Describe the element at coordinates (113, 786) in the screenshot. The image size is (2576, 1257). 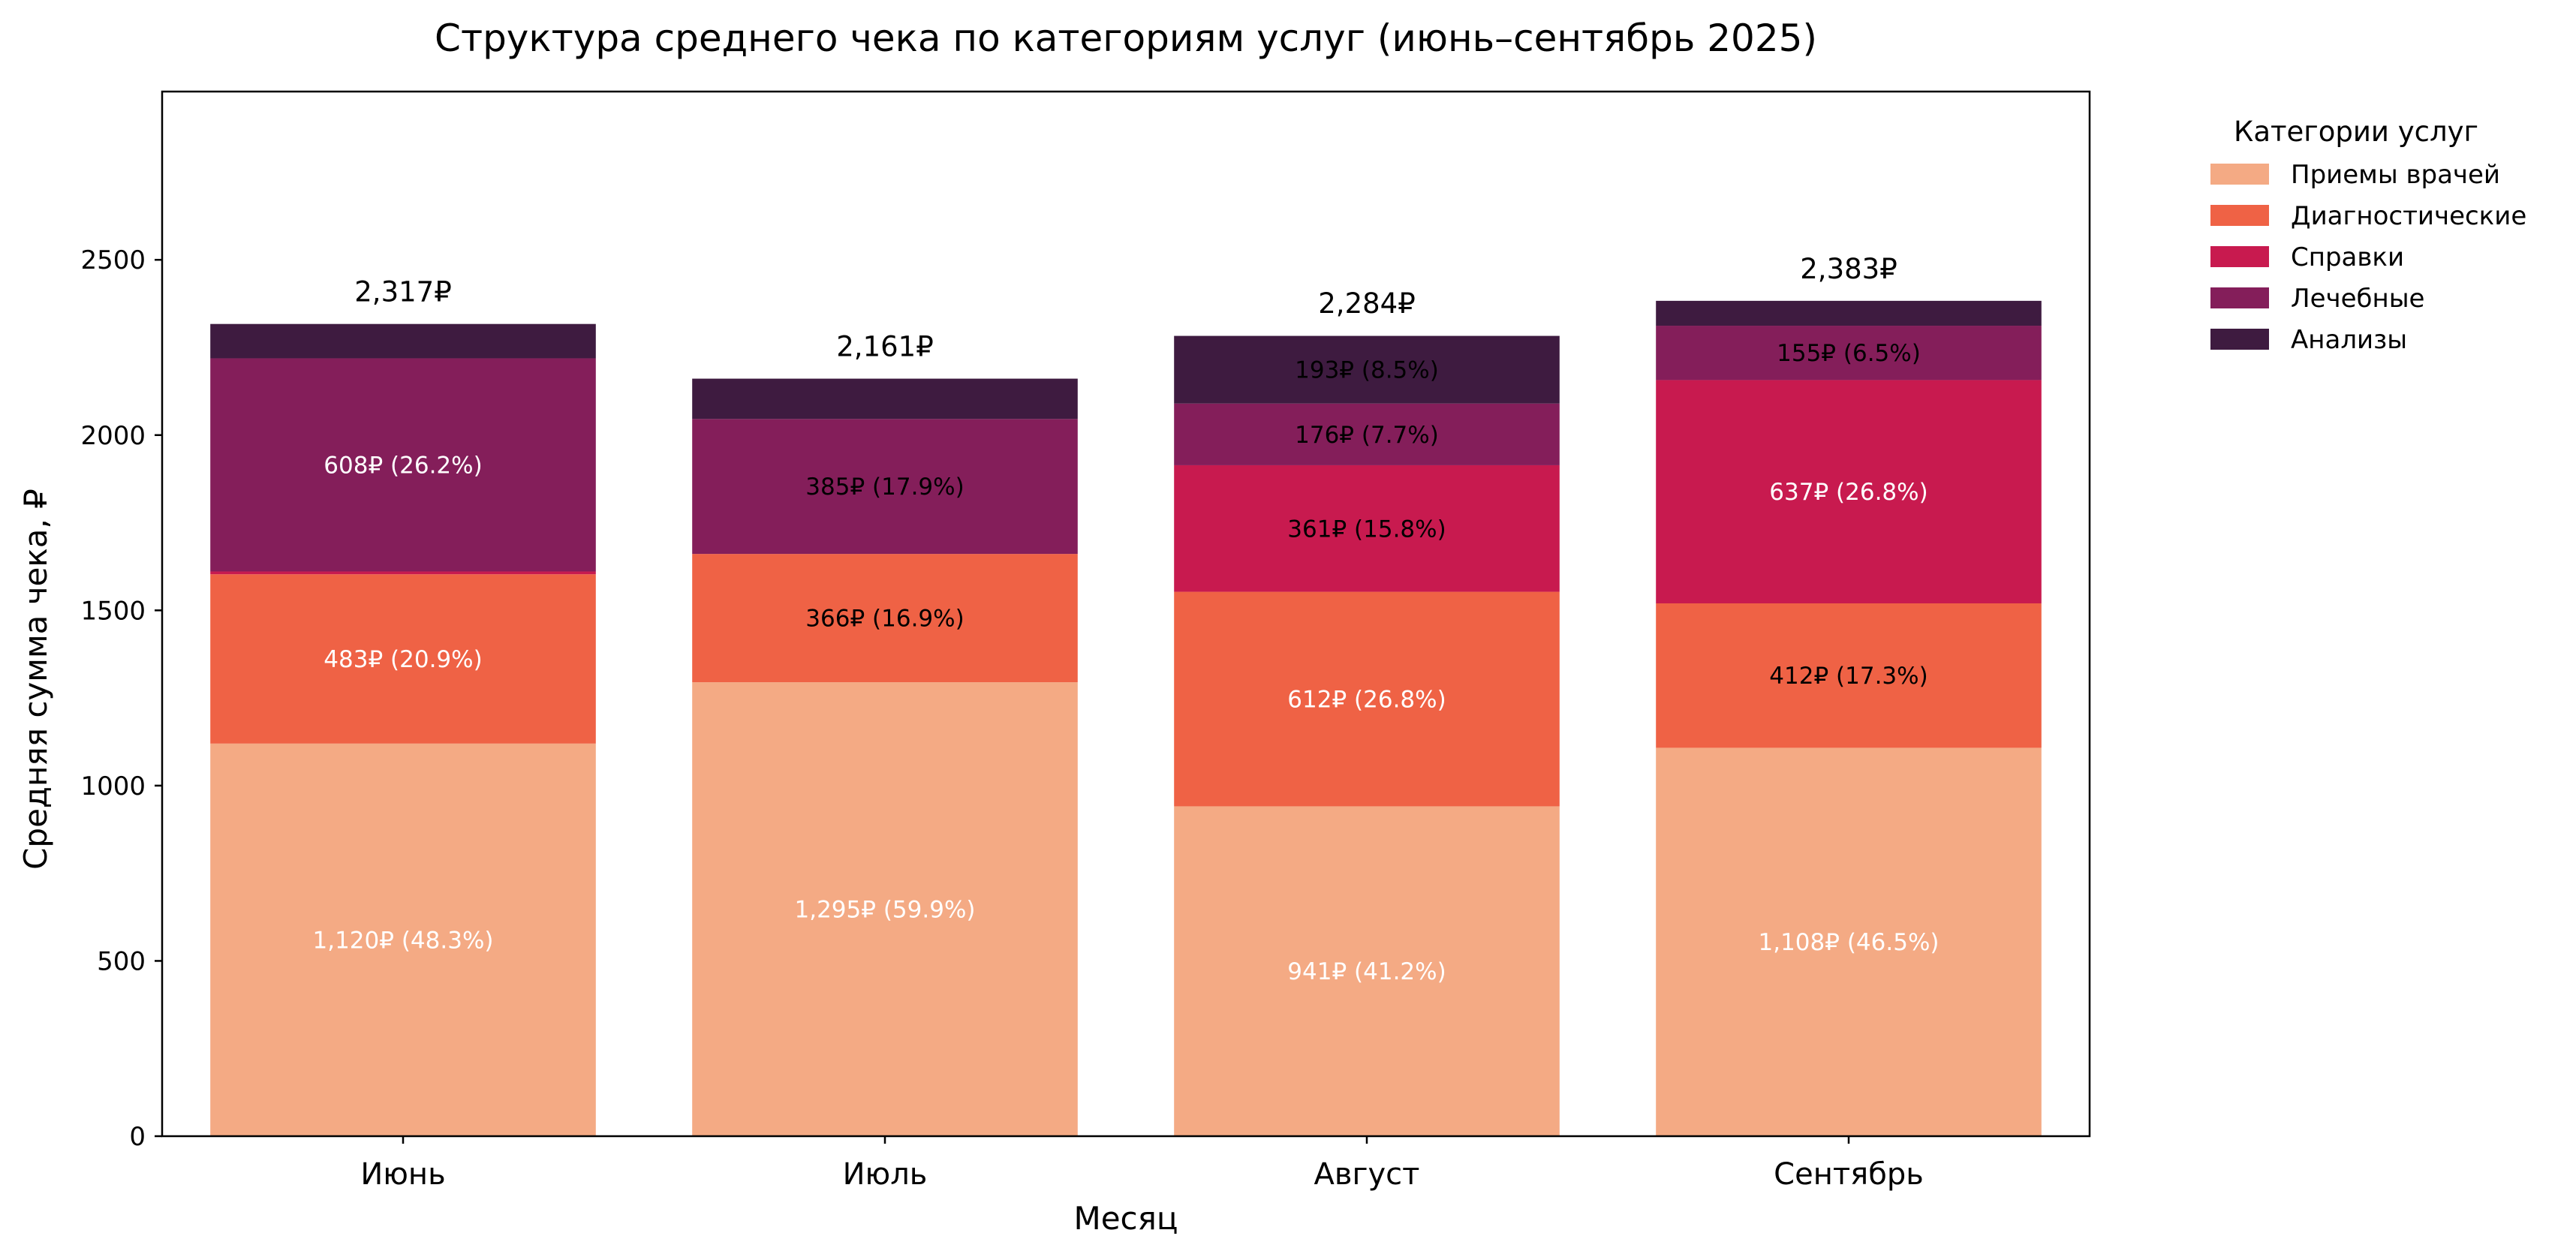
I see `y-tick-label: 1000` at that location.